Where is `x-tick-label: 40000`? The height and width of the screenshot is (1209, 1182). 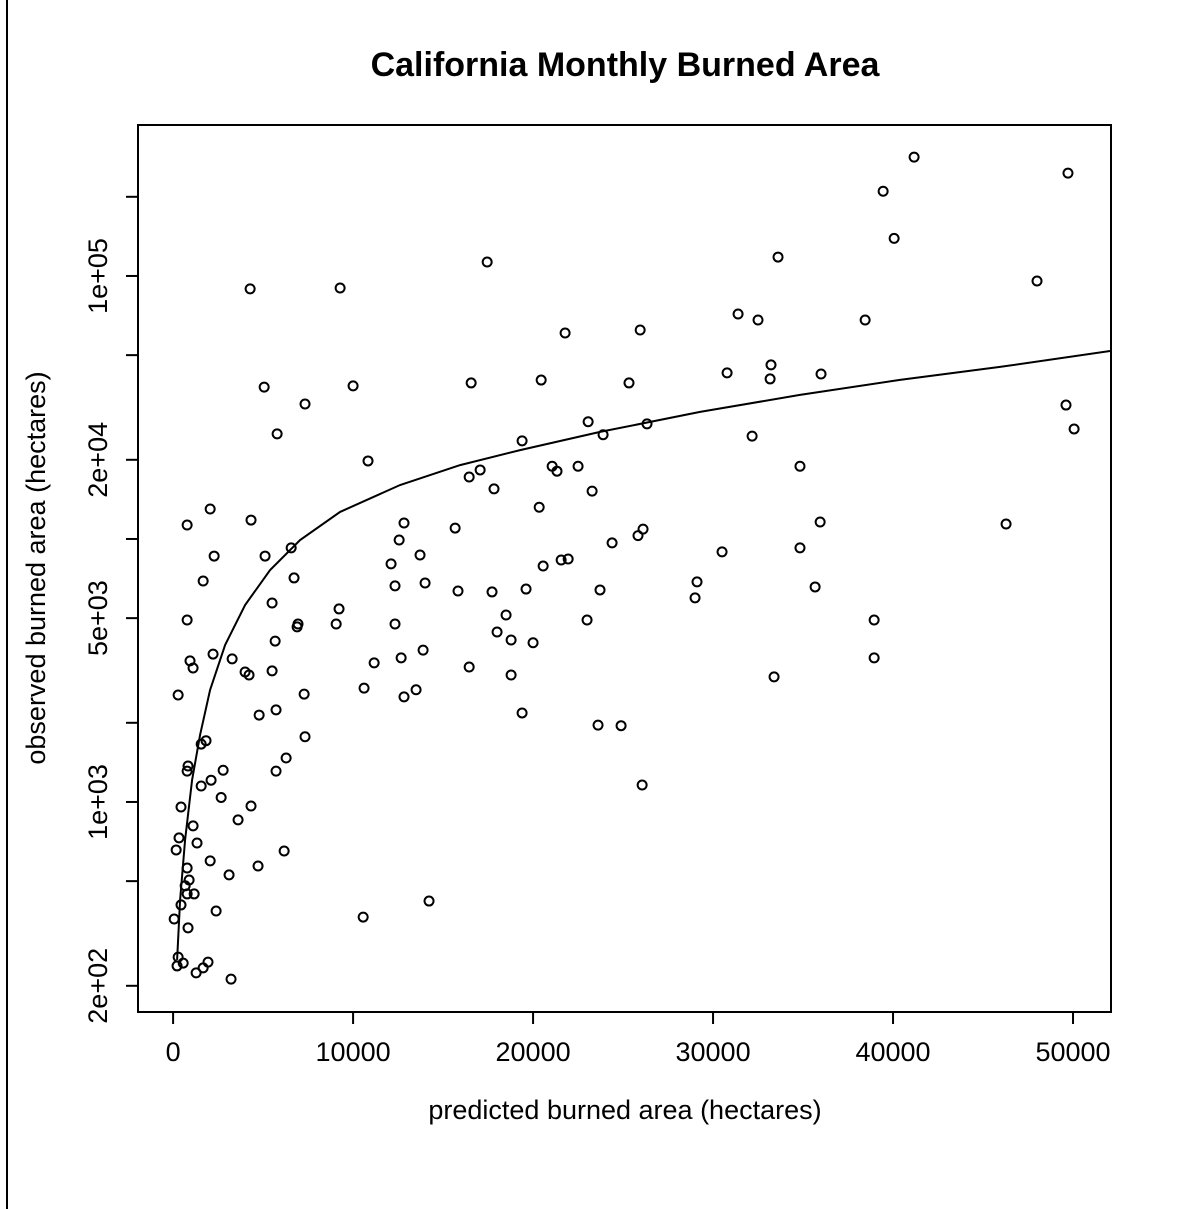 x-tick-label: 40000 is located at coordinates (892, 1052).